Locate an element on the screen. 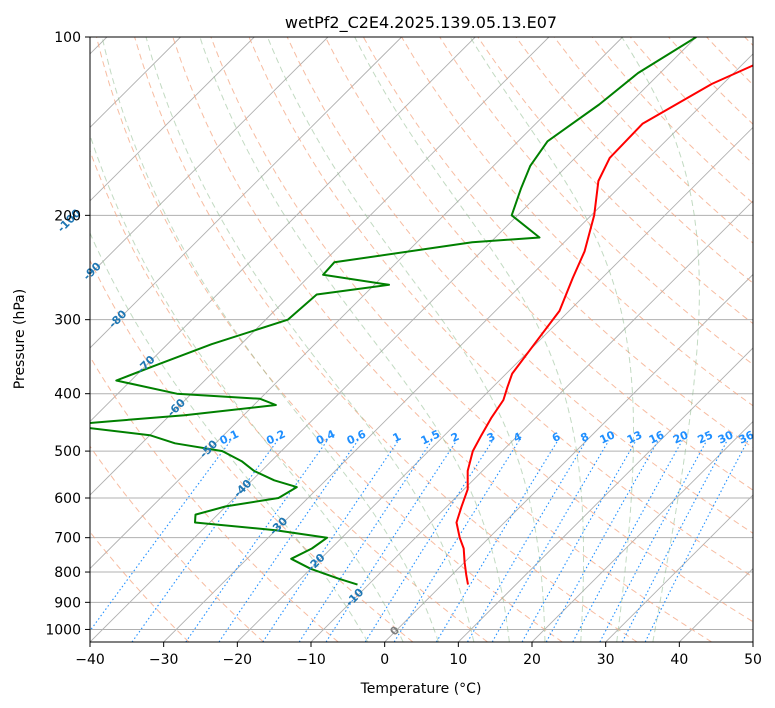  mixing-ratio-label: 20 is located at coordinates (681, 437).